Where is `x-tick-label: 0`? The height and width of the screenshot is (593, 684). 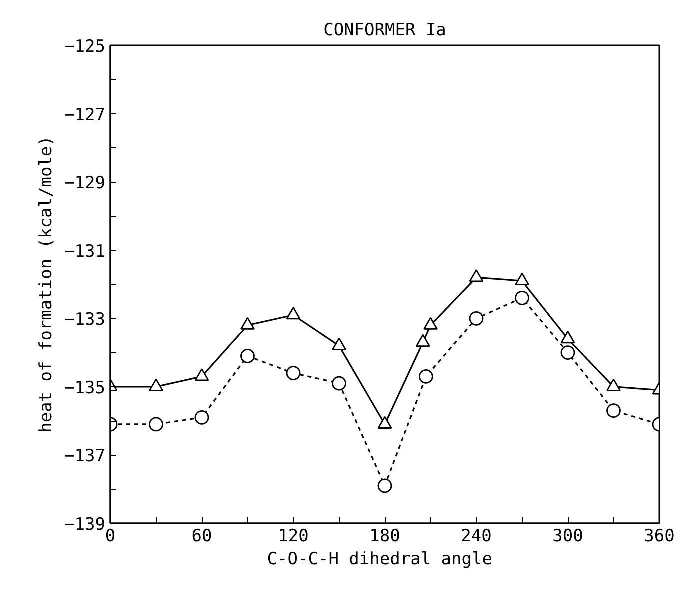 x-tick-label: 0 is located at coordinates (110, 536).